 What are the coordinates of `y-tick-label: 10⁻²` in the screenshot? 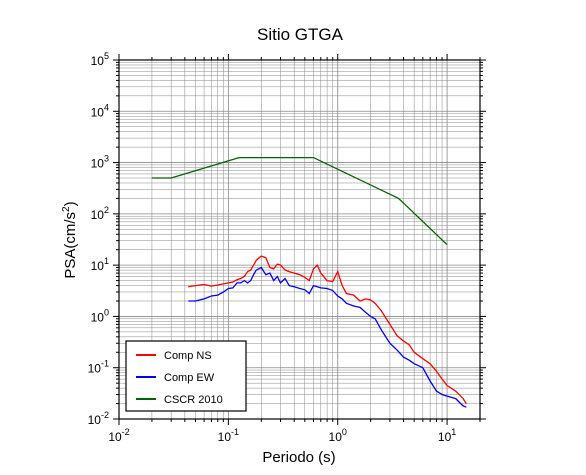 It's located at (98, 418).